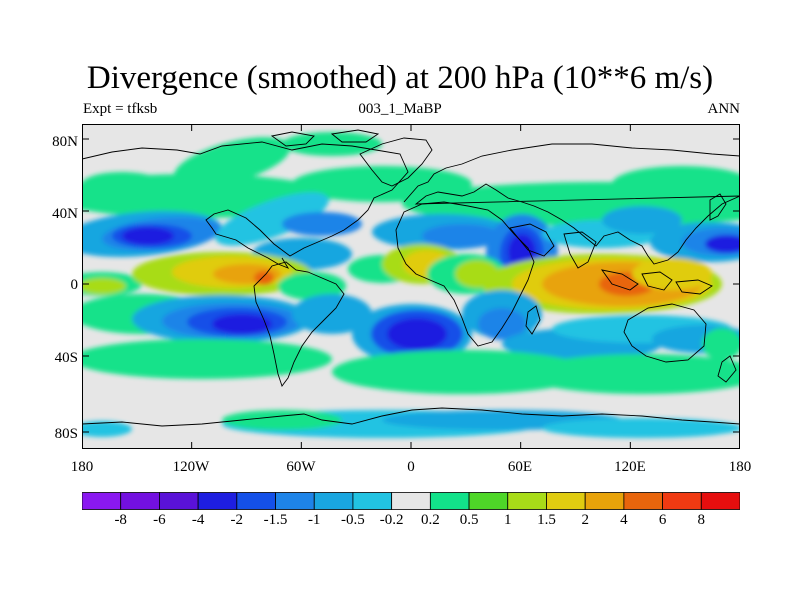 The image size is (800, 600). Describe the element at coordinates (430, 520) in the screenshot. I see `colorbar-label: 0.2` at that location.